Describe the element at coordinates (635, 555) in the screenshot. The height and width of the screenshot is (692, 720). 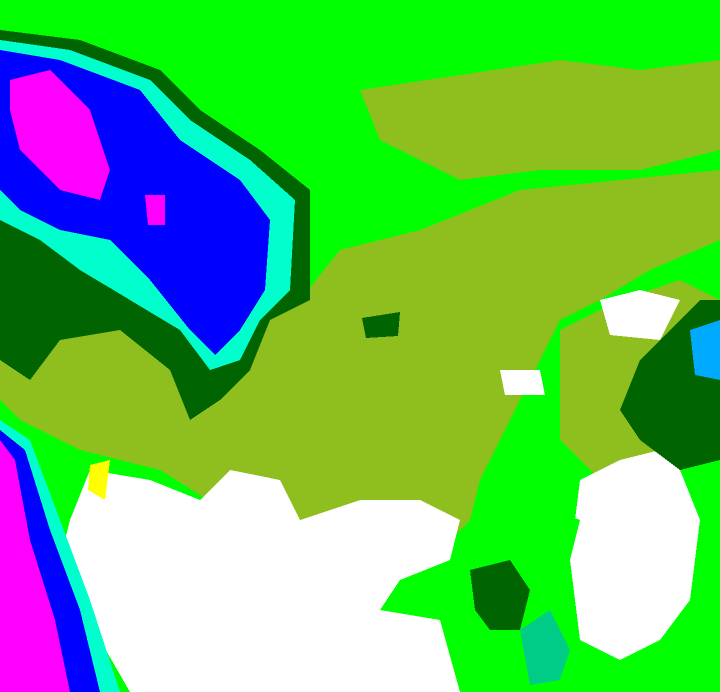
I see `cloud-right` at that location.